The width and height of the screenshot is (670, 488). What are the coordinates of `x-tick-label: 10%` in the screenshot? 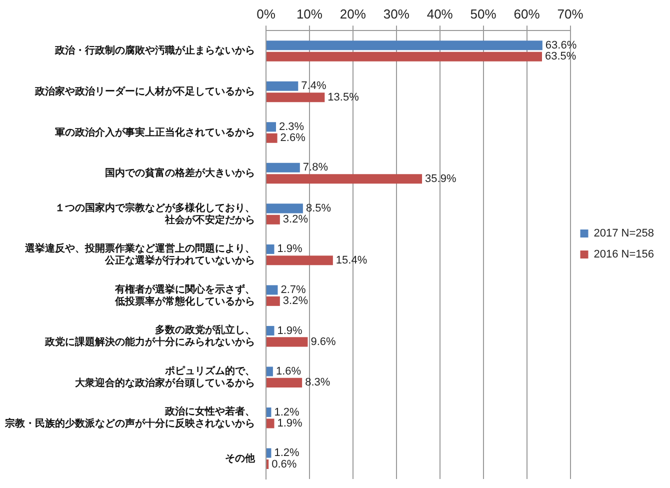 It's located at (309, 14).